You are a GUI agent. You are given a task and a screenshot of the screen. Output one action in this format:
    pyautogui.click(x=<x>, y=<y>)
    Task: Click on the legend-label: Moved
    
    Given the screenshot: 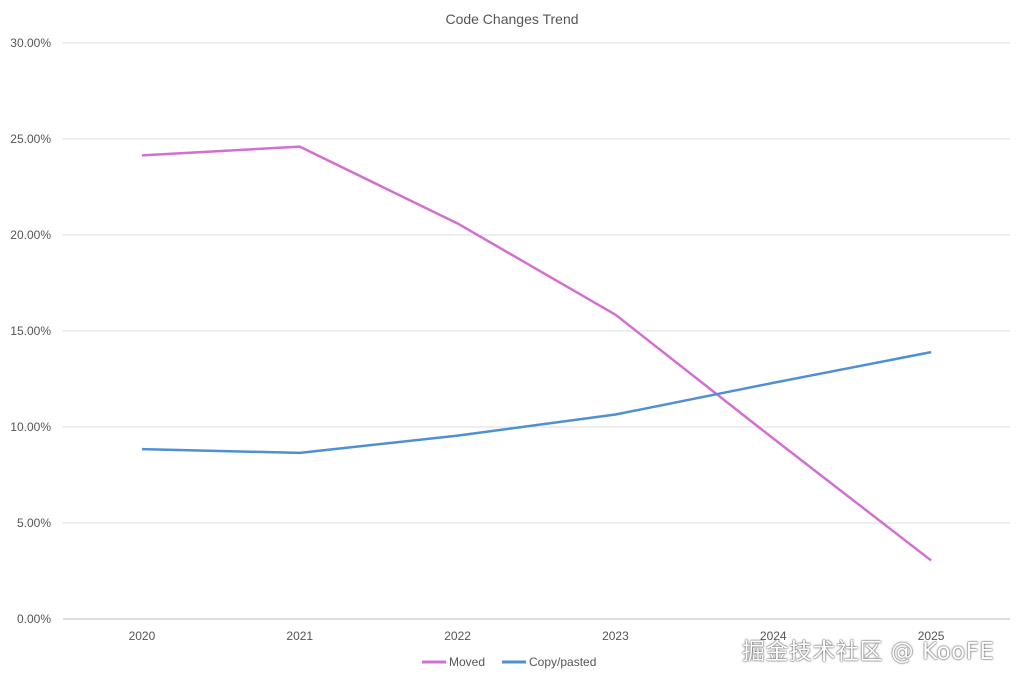 What is the action you would take?
    pyautogui.click(x=467, y=662)
    